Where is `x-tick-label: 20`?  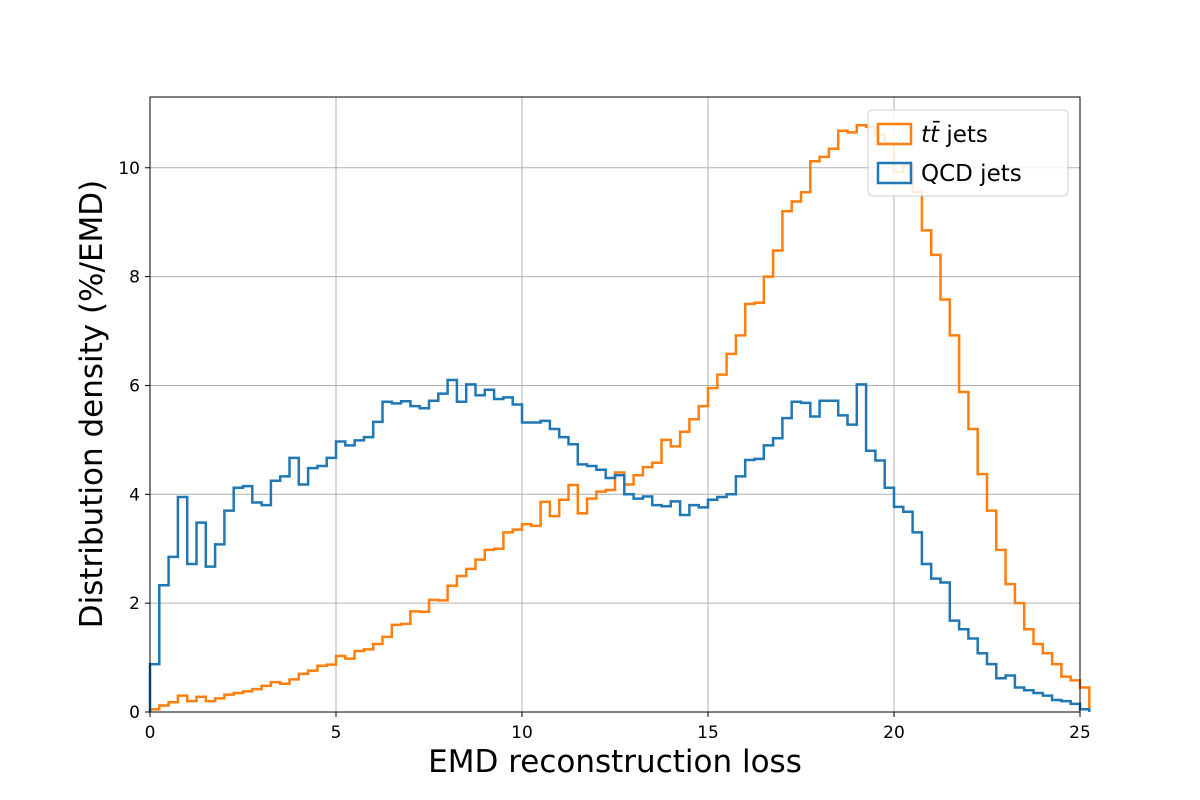
x-tick-label: 20 is located at coordinates (894, 733).